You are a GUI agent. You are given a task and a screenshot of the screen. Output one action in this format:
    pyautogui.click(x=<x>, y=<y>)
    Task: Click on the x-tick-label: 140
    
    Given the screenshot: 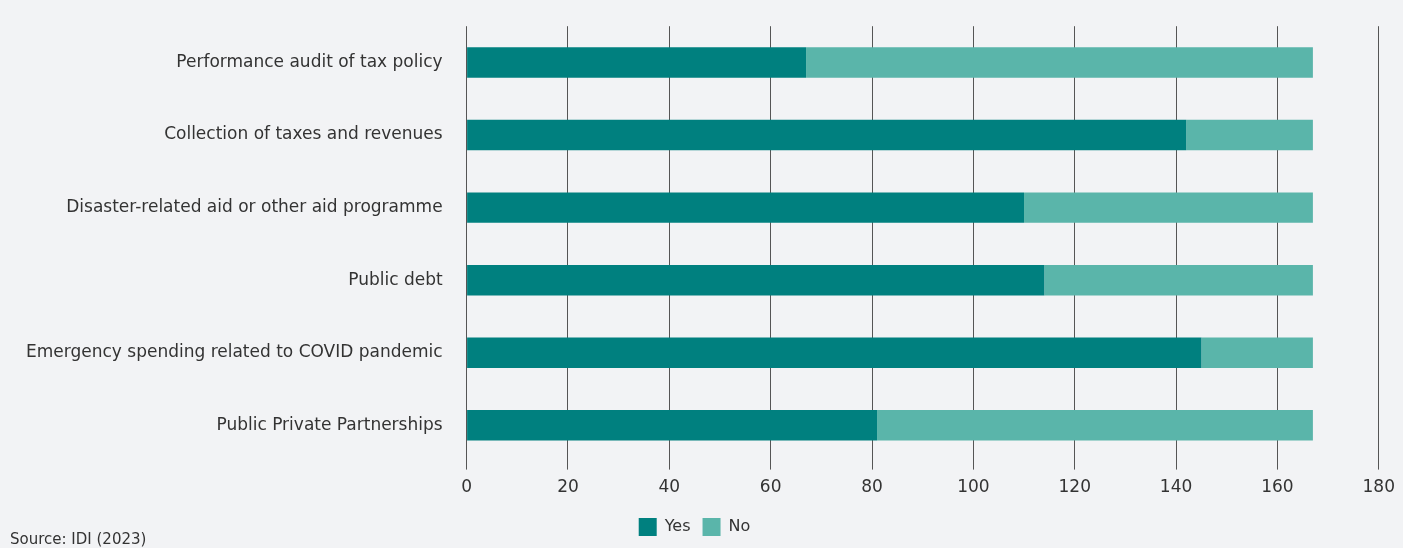 What is the action you would take?
    pyautogui.click(x=1176, y=486)
    